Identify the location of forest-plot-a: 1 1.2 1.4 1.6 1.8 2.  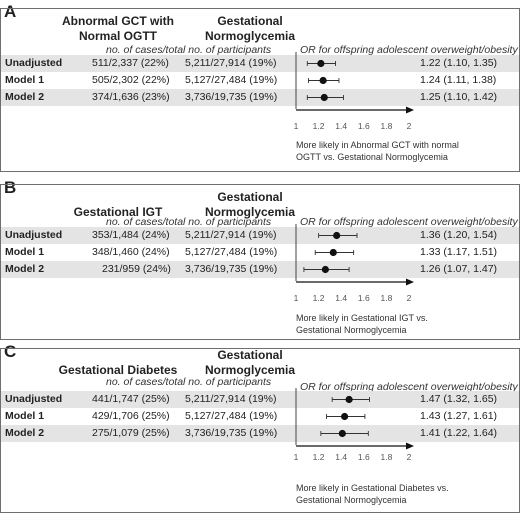
(354, 91).